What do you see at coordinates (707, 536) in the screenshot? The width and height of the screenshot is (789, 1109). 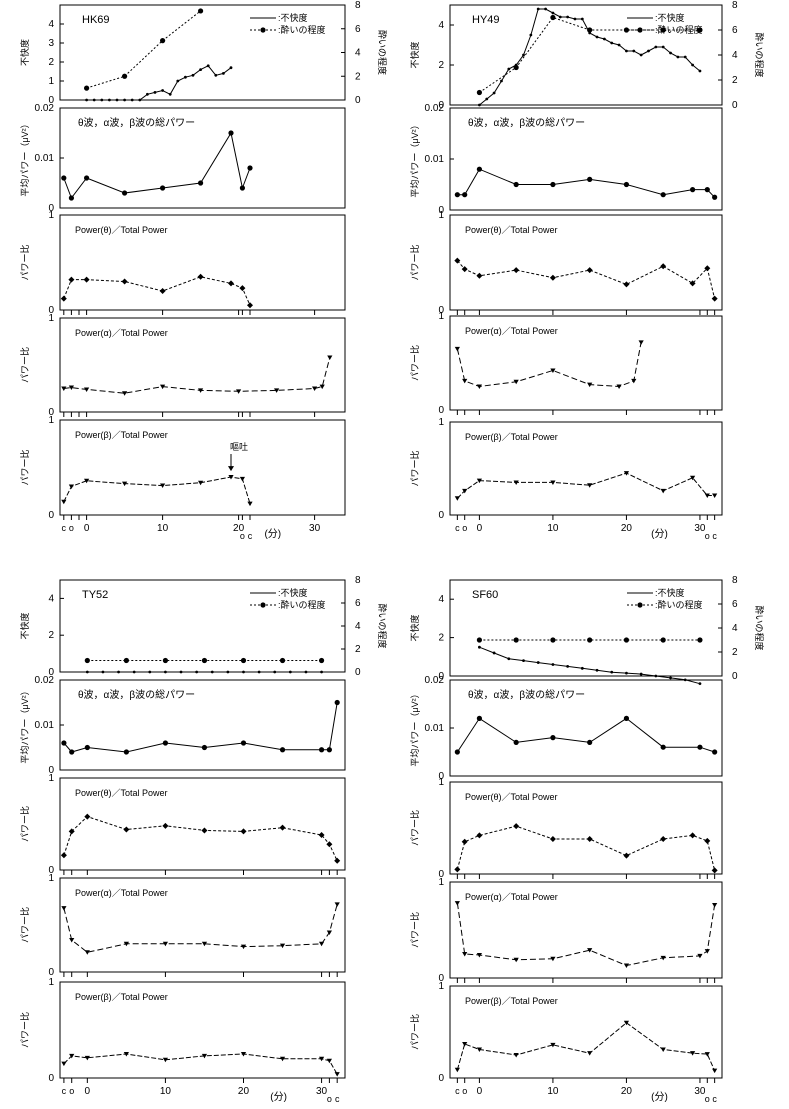 I see `x-letter-o-end: o` at bounding box center [707, 536].